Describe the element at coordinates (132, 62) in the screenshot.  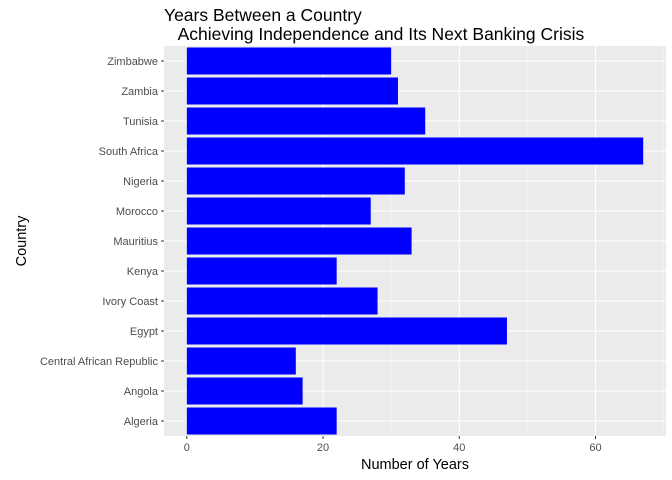
I see `y-tick-label: Zimbabwe` at that location.